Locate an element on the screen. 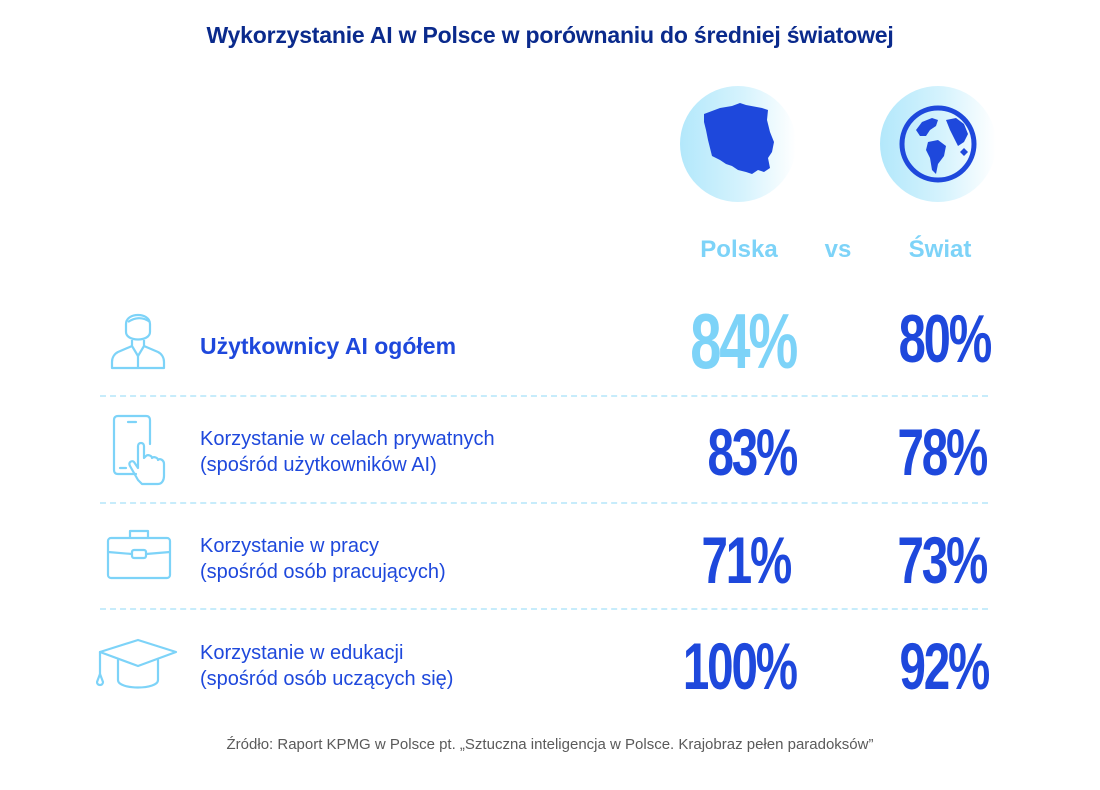 This screenshot has height=790, width=1100. row-label-users: Użytkownicy AI ogółem is located at coordinates (328, 346).